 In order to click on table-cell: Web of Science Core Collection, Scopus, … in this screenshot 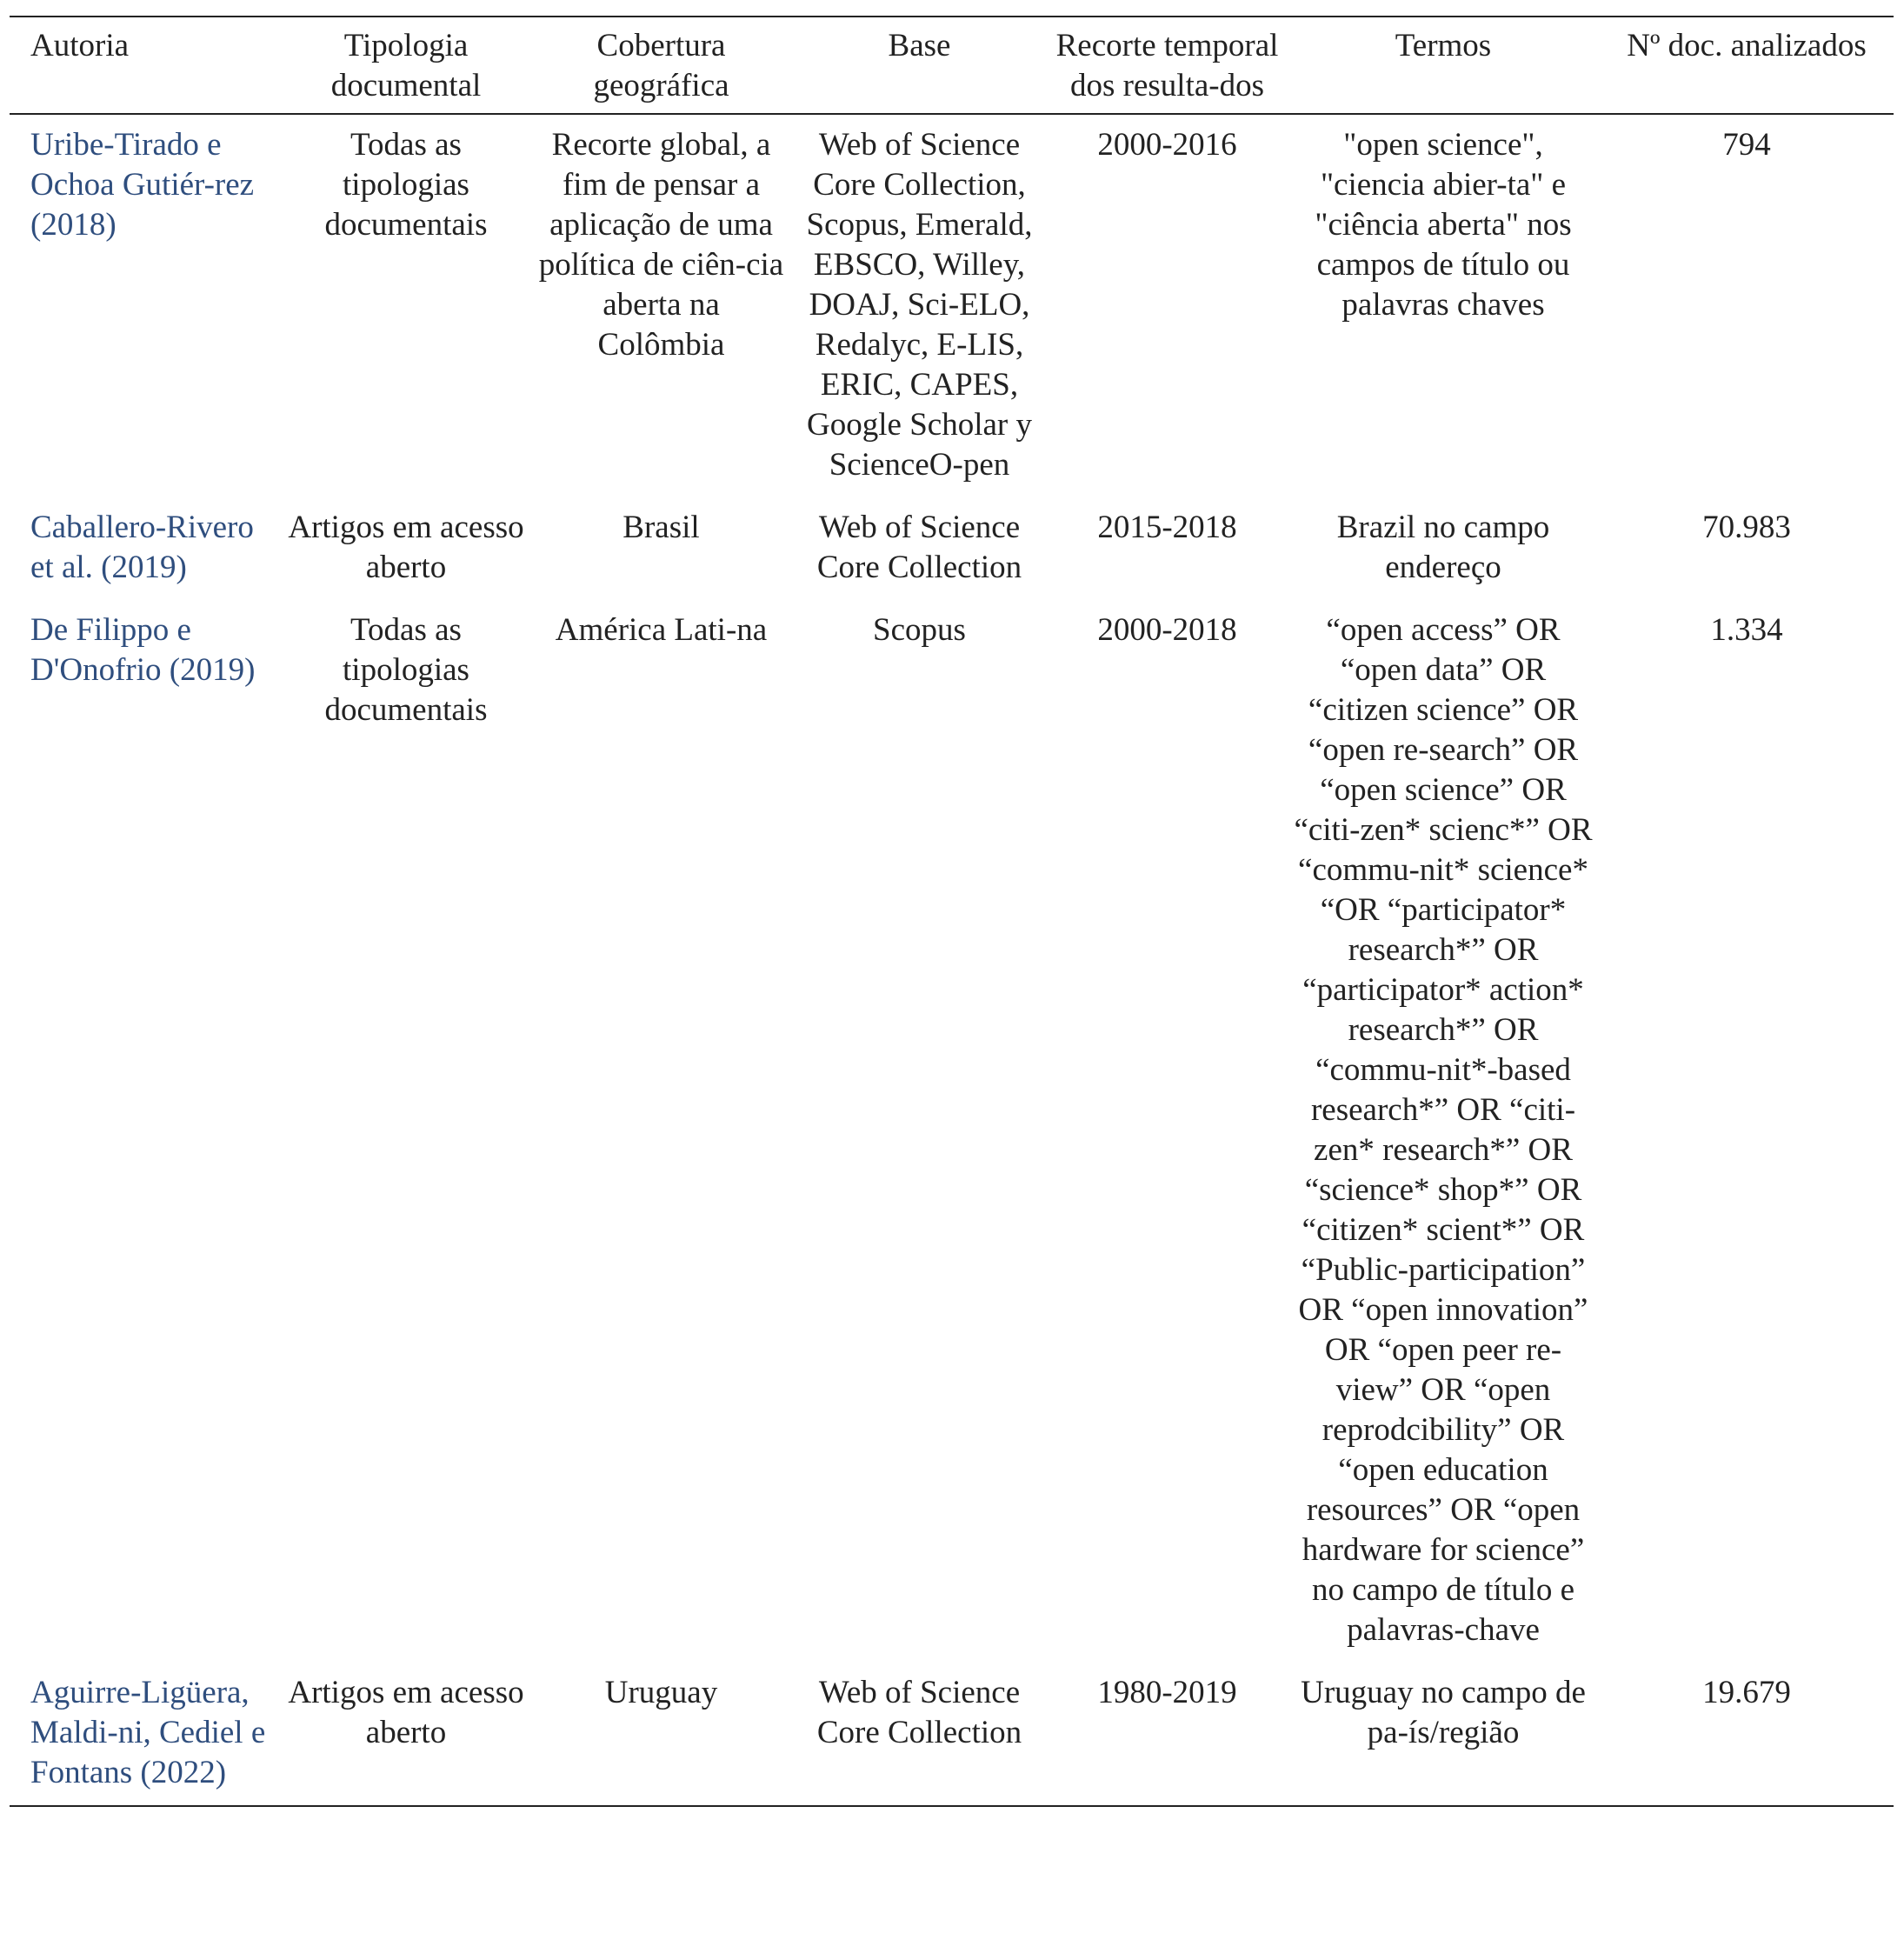, I will do `click(919, 305)`.